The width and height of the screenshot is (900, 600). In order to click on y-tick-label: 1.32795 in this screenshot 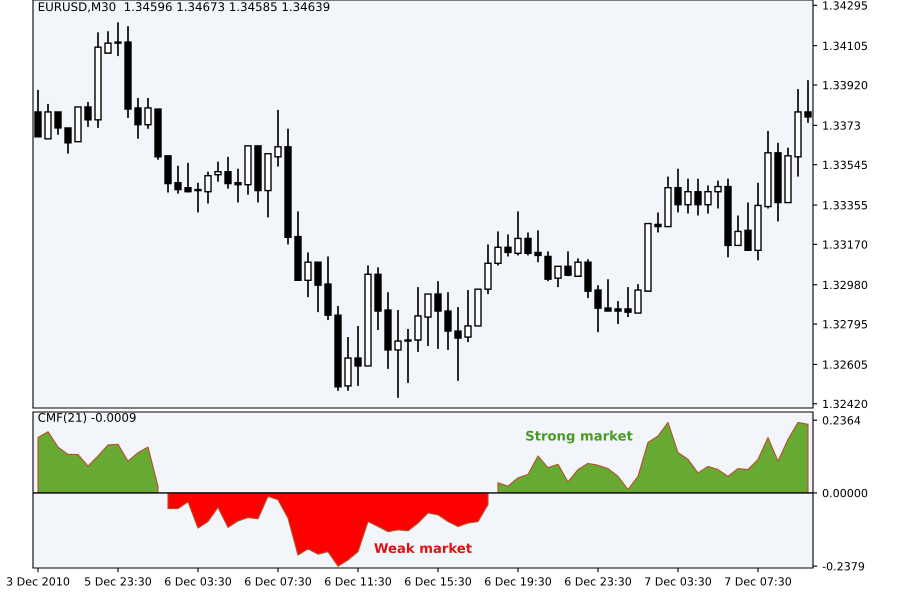, I will do `click(845, 324)`.